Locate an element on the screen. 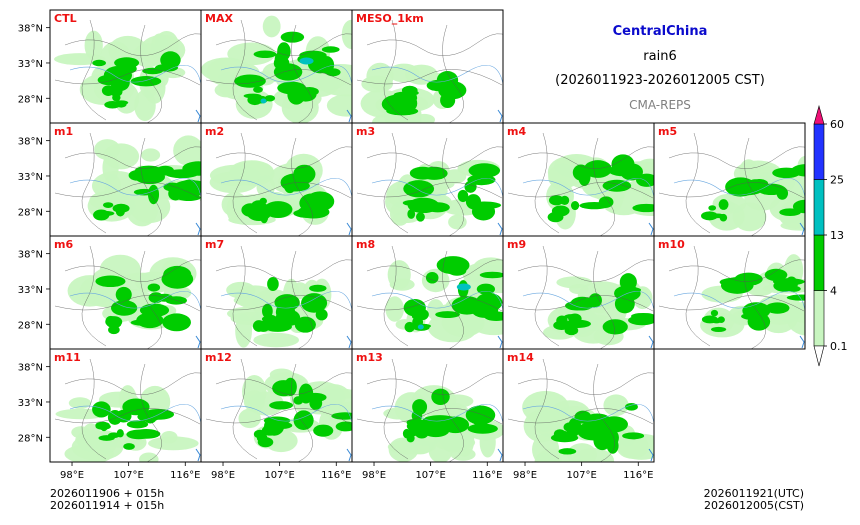 The image size is (860, 525). panel-m12: m12 98°E 107°E 116°E is located at coordinates (276, 414).